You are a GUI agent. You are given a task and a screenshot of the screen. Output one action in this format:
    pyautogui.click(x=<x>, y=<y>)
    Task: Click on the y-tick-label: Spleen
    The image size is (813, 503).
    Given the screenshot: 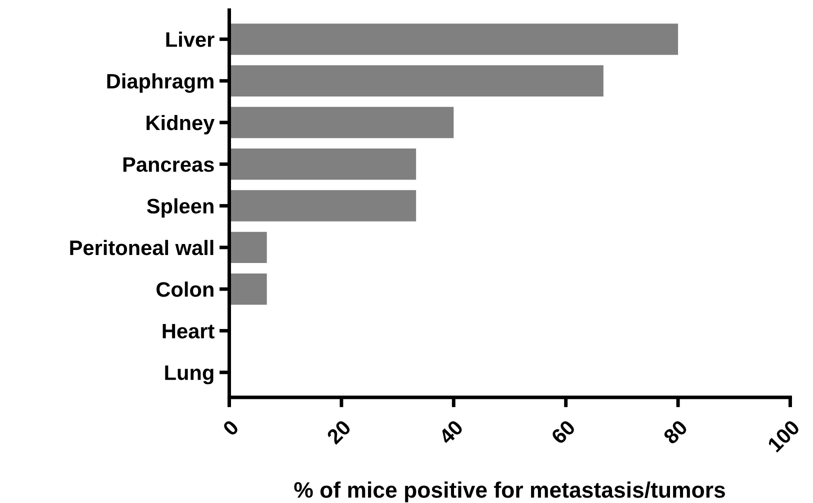 What is the action you would take?
    pyautogui.click(x=180, y=208)
    